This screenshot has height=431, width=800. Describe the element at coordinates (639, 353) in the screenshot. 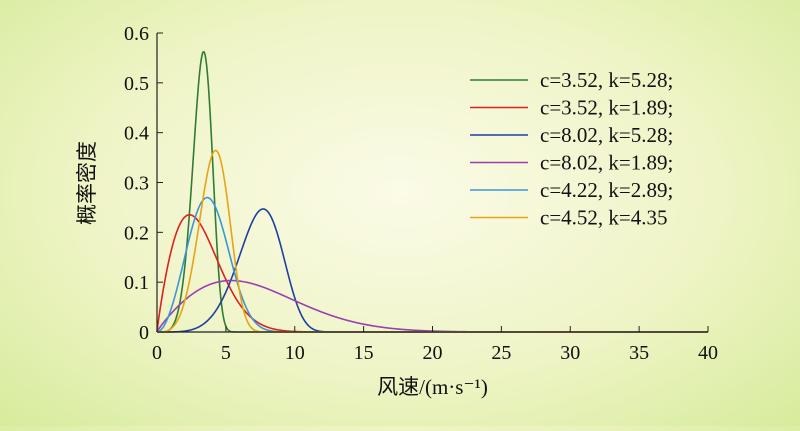

I see `x-tick-label: 35` at that location.